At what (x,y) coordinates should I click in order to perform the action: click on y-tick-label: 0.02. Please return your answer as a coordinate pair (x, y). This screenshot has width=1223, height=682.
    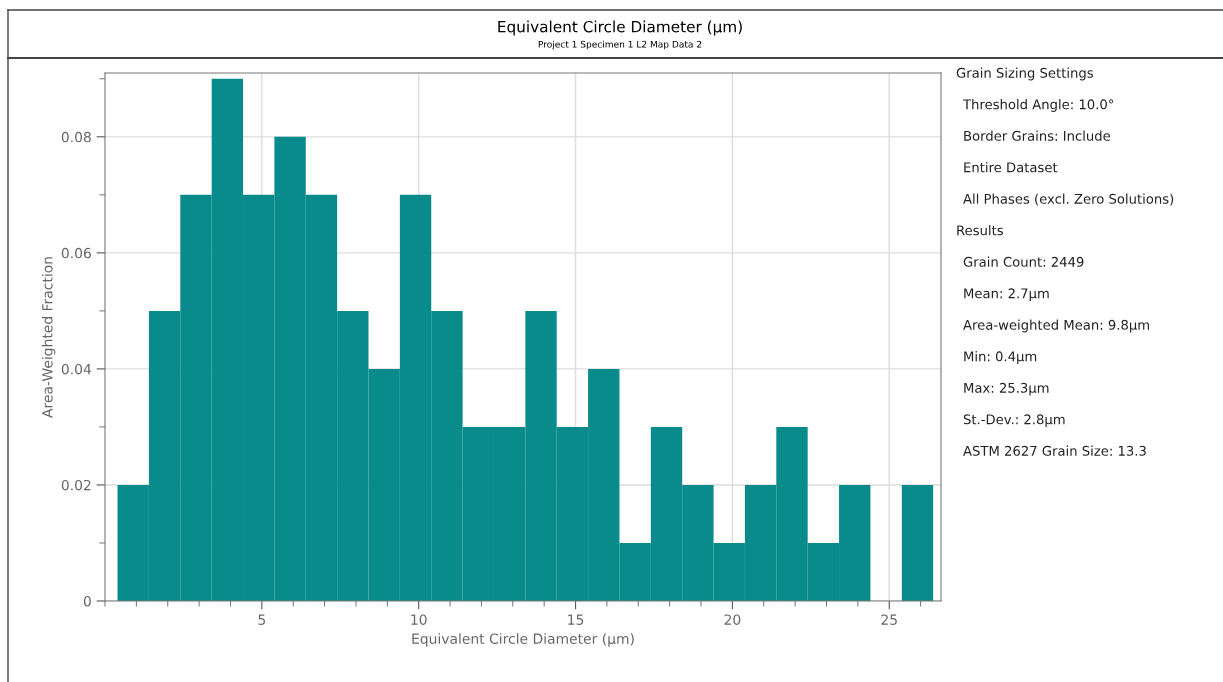
    Looking at the image, I should click on (76, 485).